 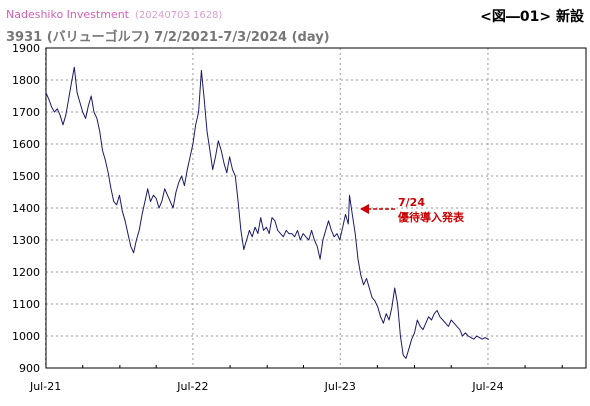 I want to click on y-tick-label: 900, so click(x=29, y=368).